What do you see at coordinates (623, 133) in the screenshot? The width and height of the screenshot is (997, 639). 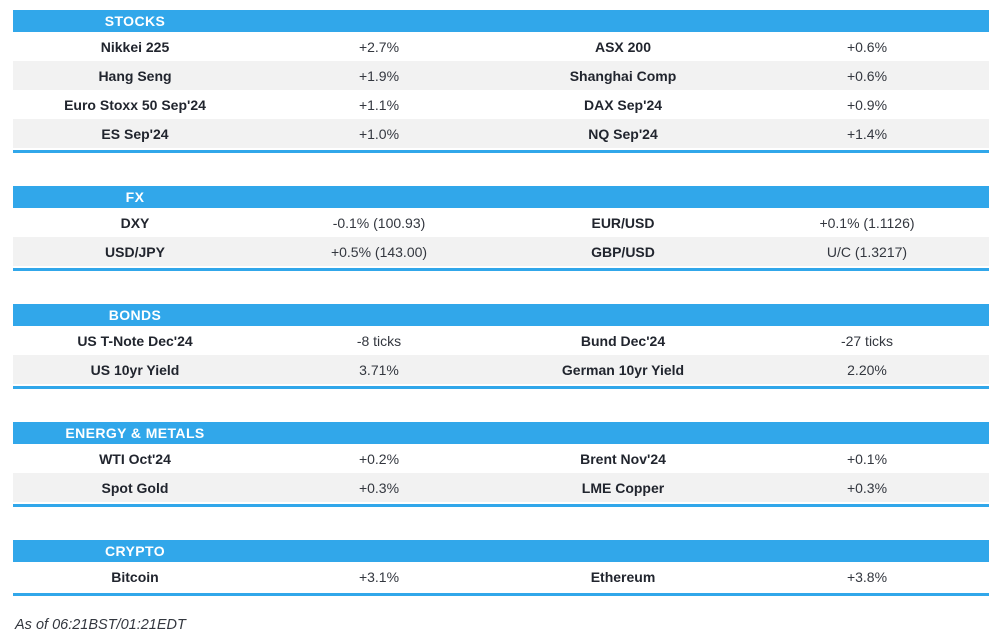 I see `instrument-label-right: NQ Sep'24` at bounding box center [623, 133].